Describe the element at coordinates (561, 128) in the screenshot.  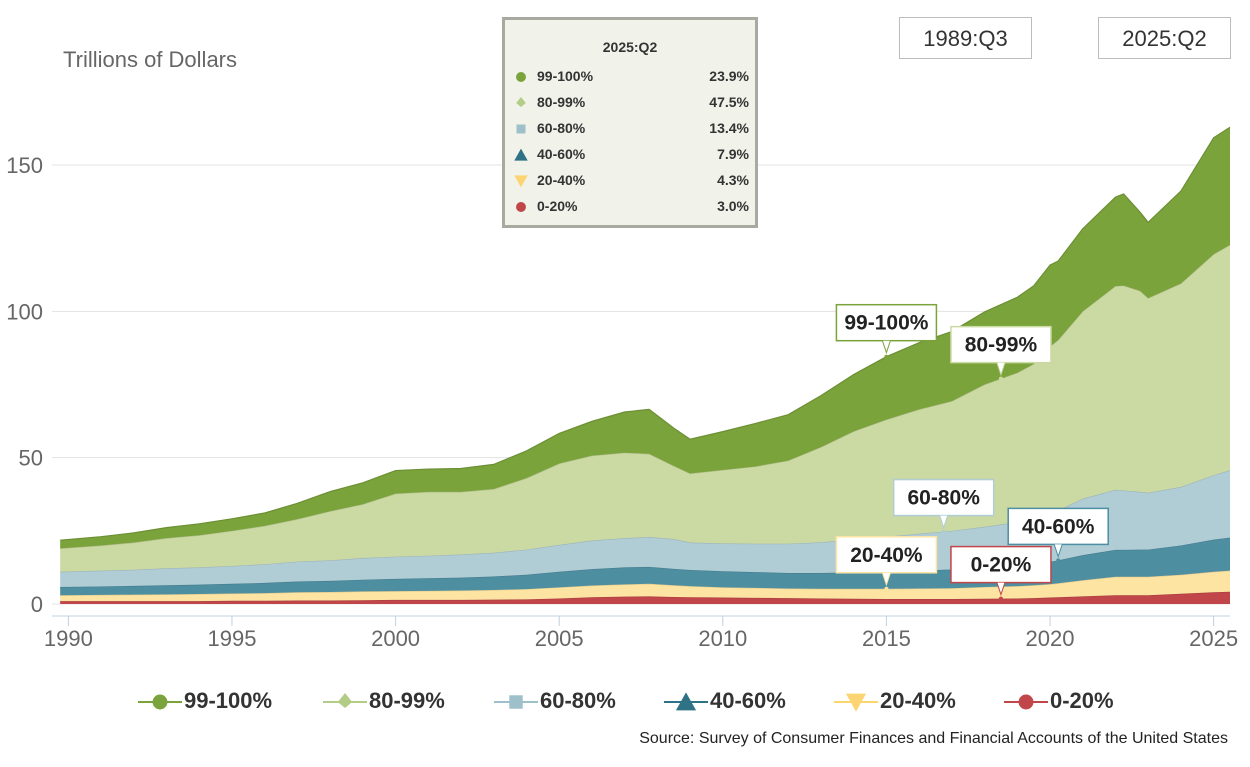
I see `tooltip-row-label: 60-80%` at that location.